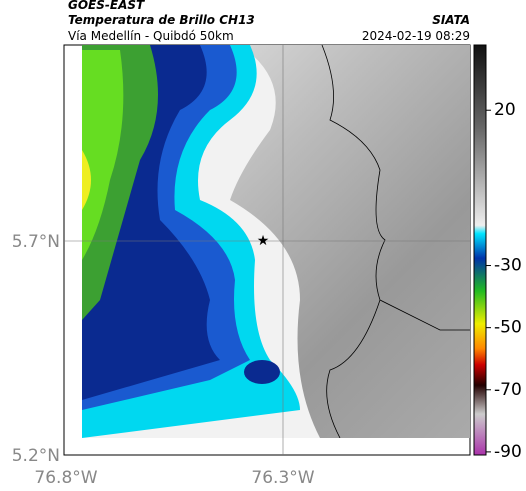 This screenshot has height=491, width=526. What do you see at coordinates (36, 242) in the screenshot?
I see `lat-label: 5.7°N` at bounding box center [36, 242].